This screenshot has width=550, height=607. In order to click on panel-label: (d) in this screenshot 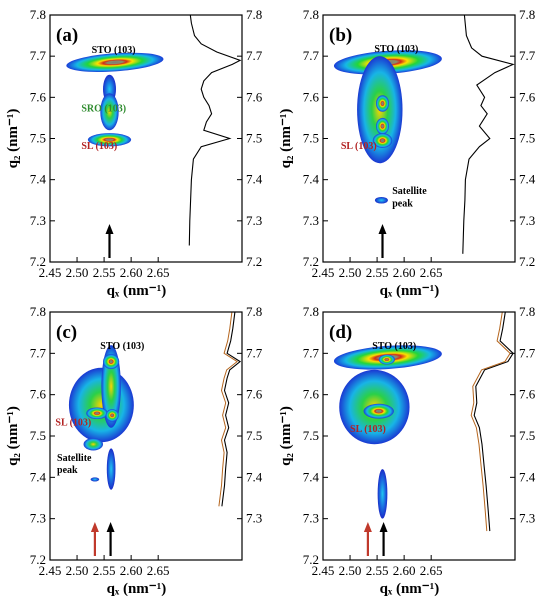, I will do `click(340, 332)`.